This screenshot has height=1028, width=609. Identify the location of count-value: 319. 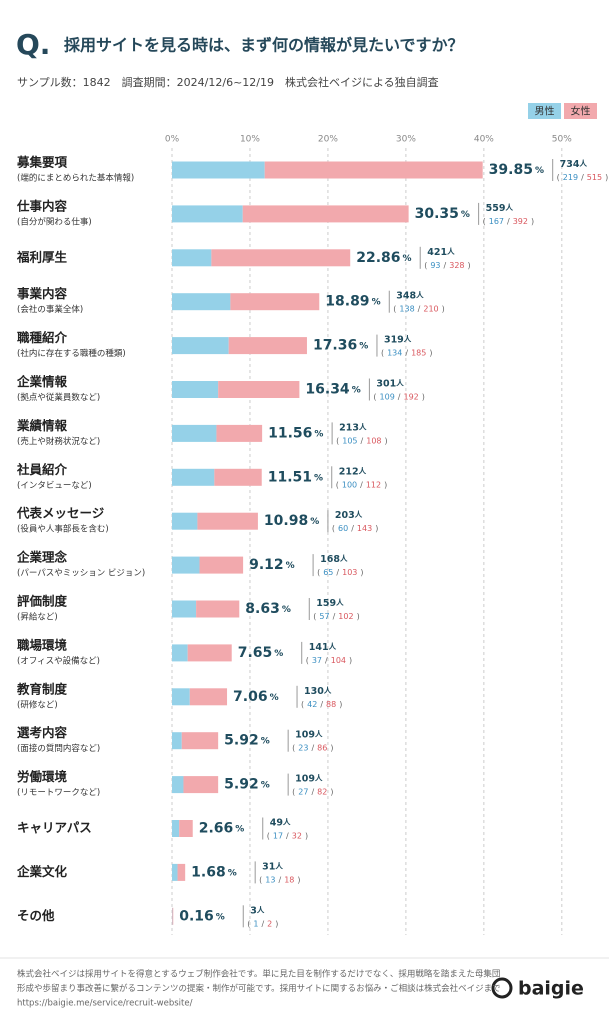
(394, 339).